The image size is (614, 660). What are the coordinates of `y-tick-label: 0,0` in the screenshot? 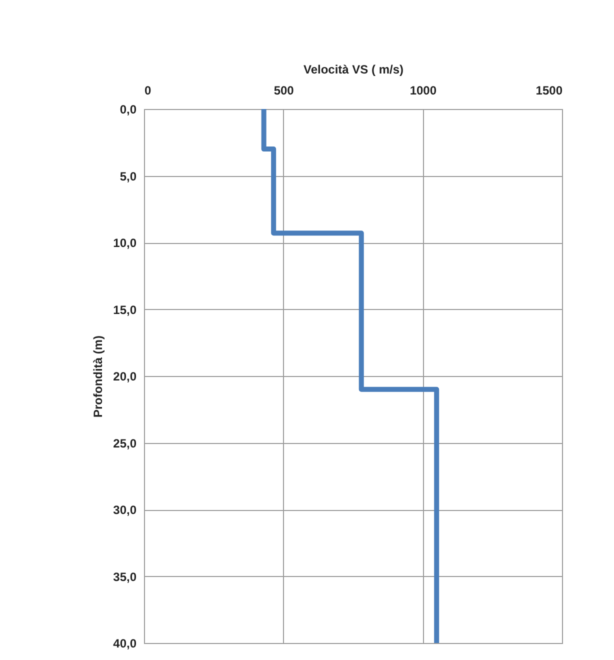 It's located at (128, 109).